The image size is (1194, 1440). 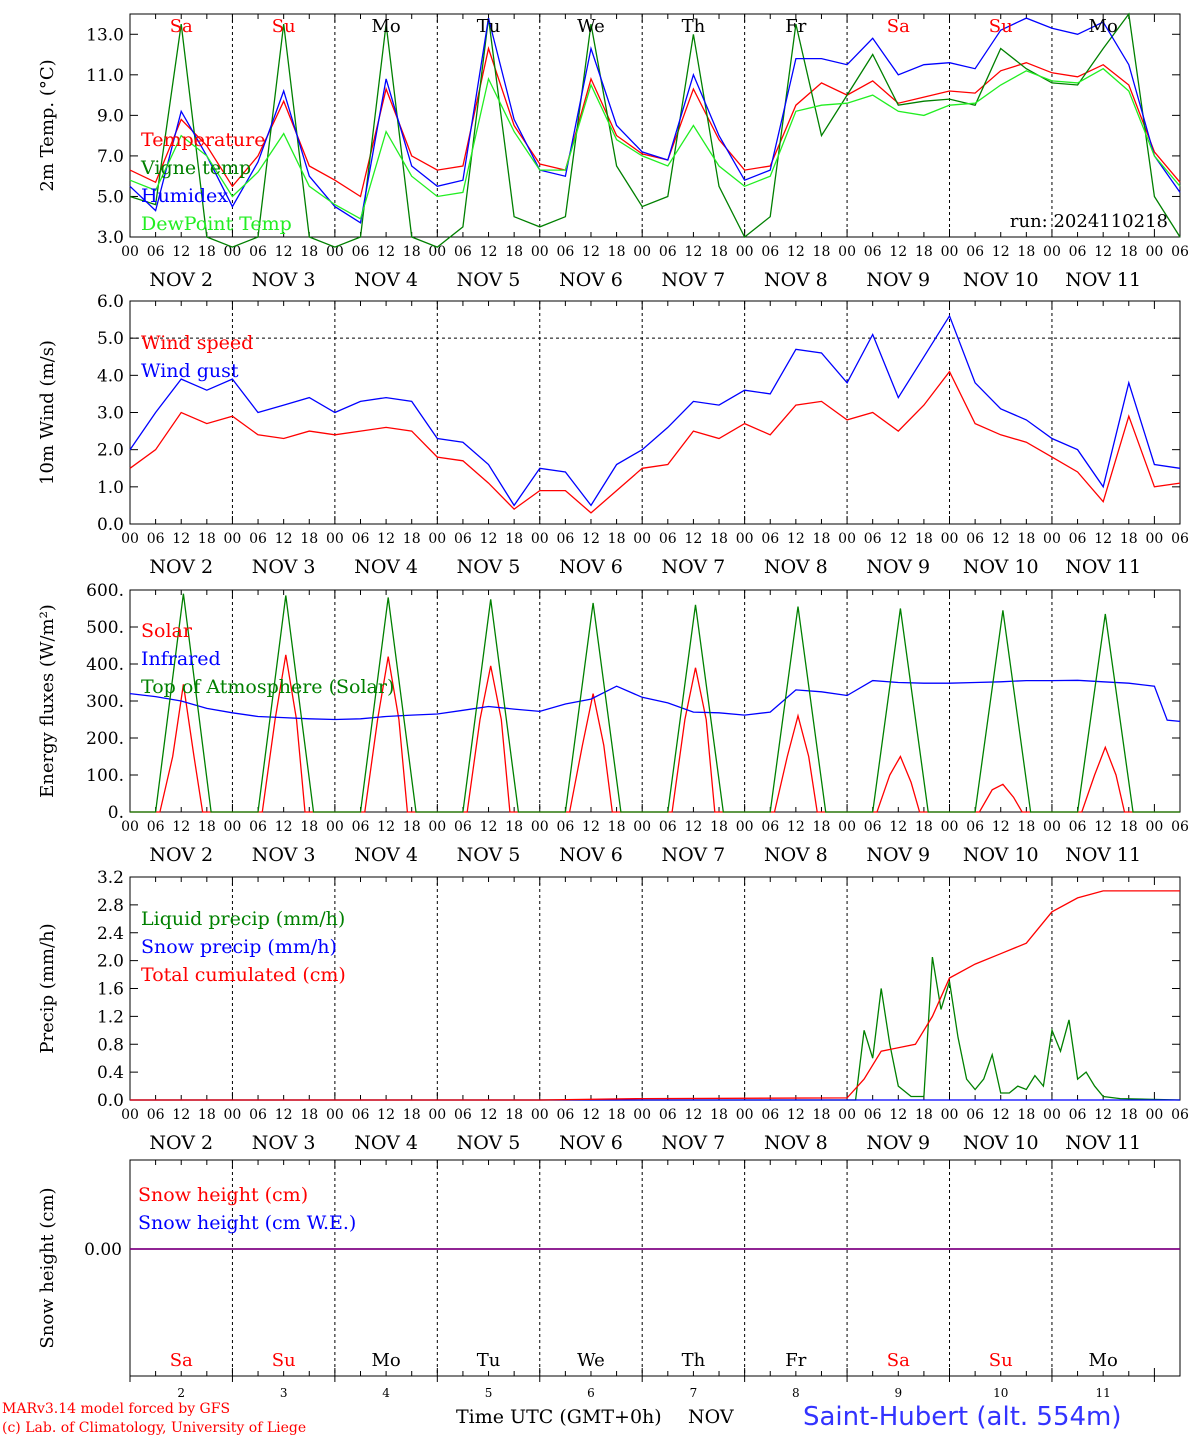 I want to click on day-number: 8, so click(x=796, y=1393).